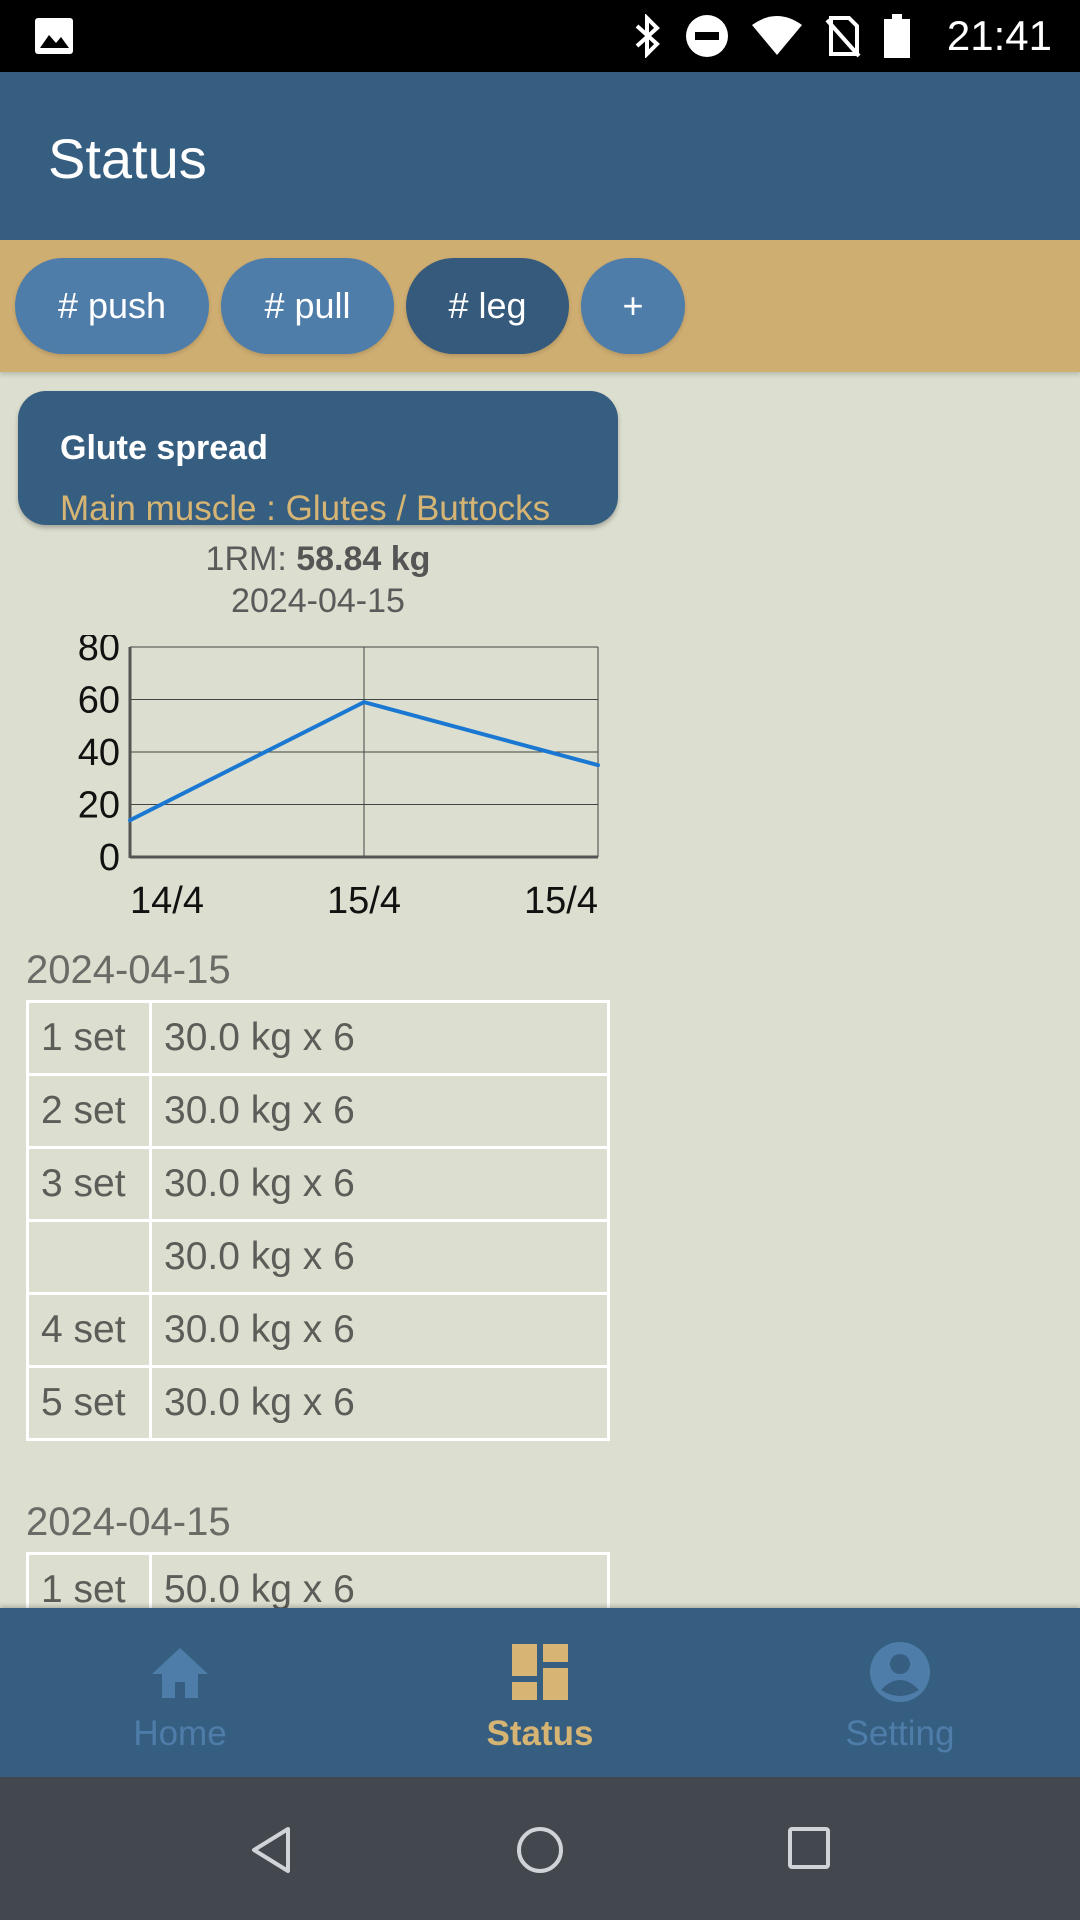 The width and height of the screenshot is (1080, 1920). I want to click on table-row: 5 set 30.0 kg x 6, so click(318, 1403).